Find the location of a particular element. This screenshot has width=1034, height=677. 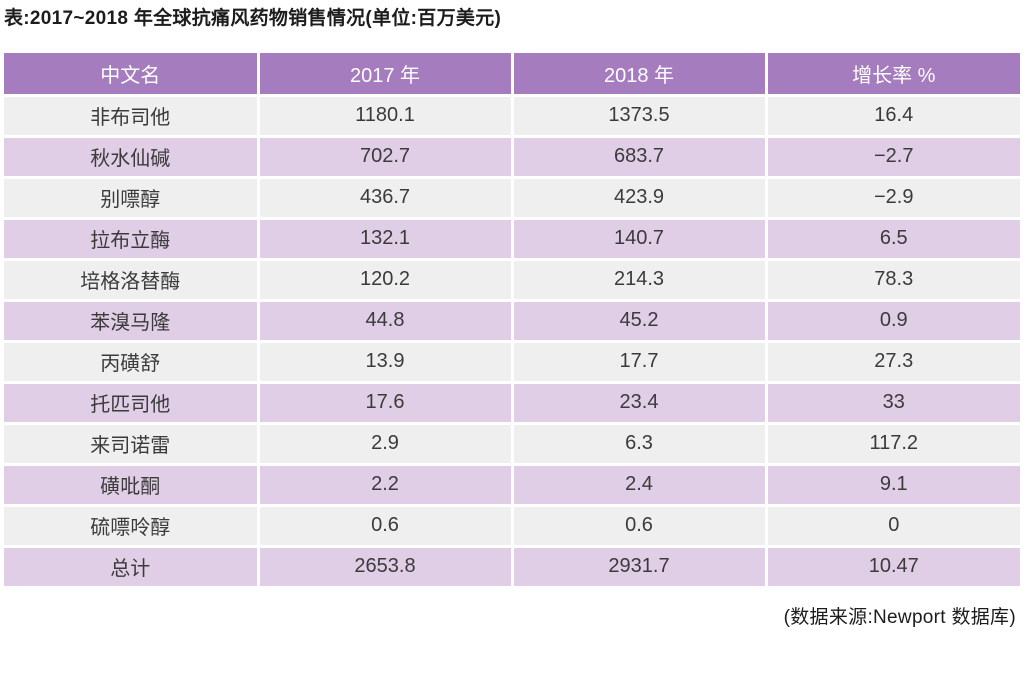

drug-name-cell: 苯溴马隆 is located at coordinates (132, 321).